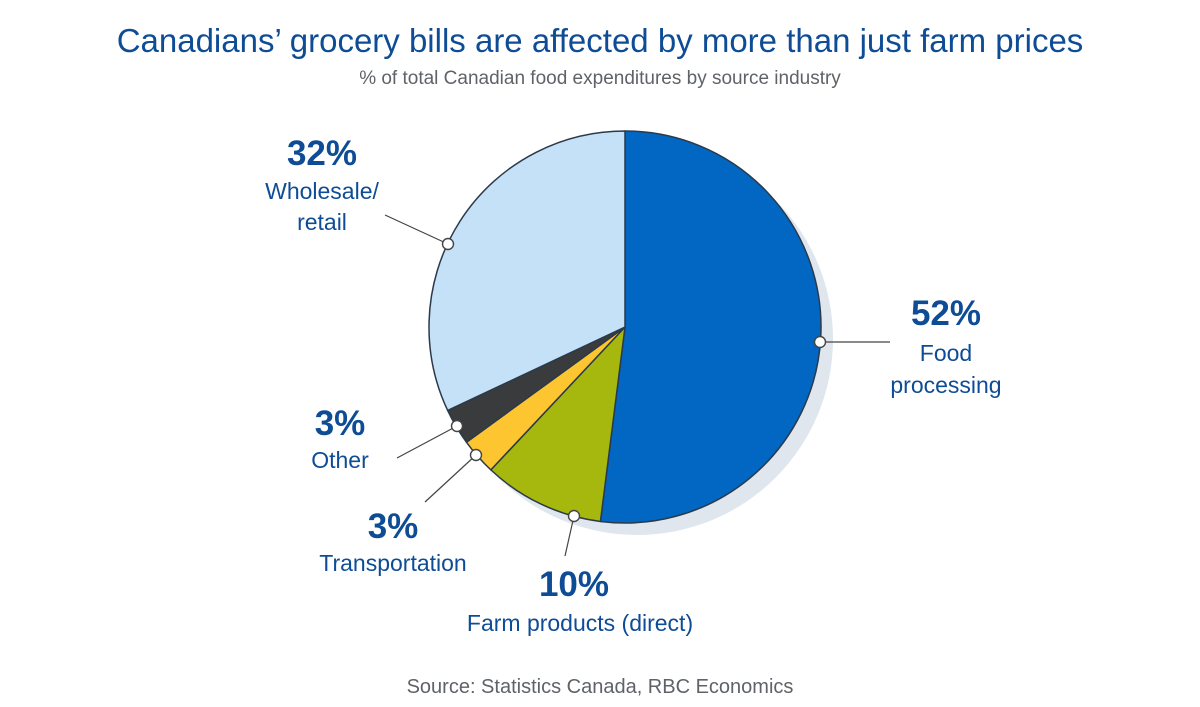 This screenshot has height=707, width=1200. Describe the element at coordinates (558, 424) in the screenshot. I see `pie-slice-farm-products-direct` at that location.